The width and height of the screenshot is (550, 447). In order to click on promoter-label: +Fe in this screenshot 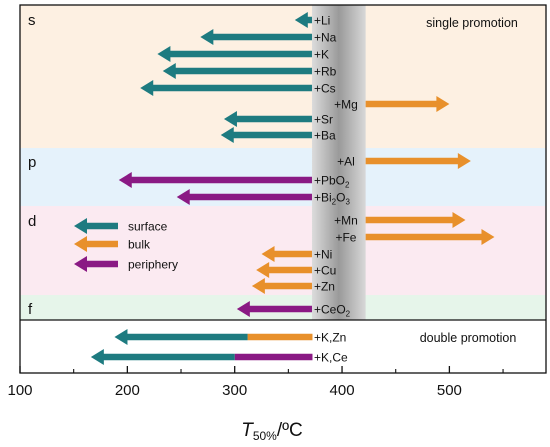, I will do `click(345, 238)`.